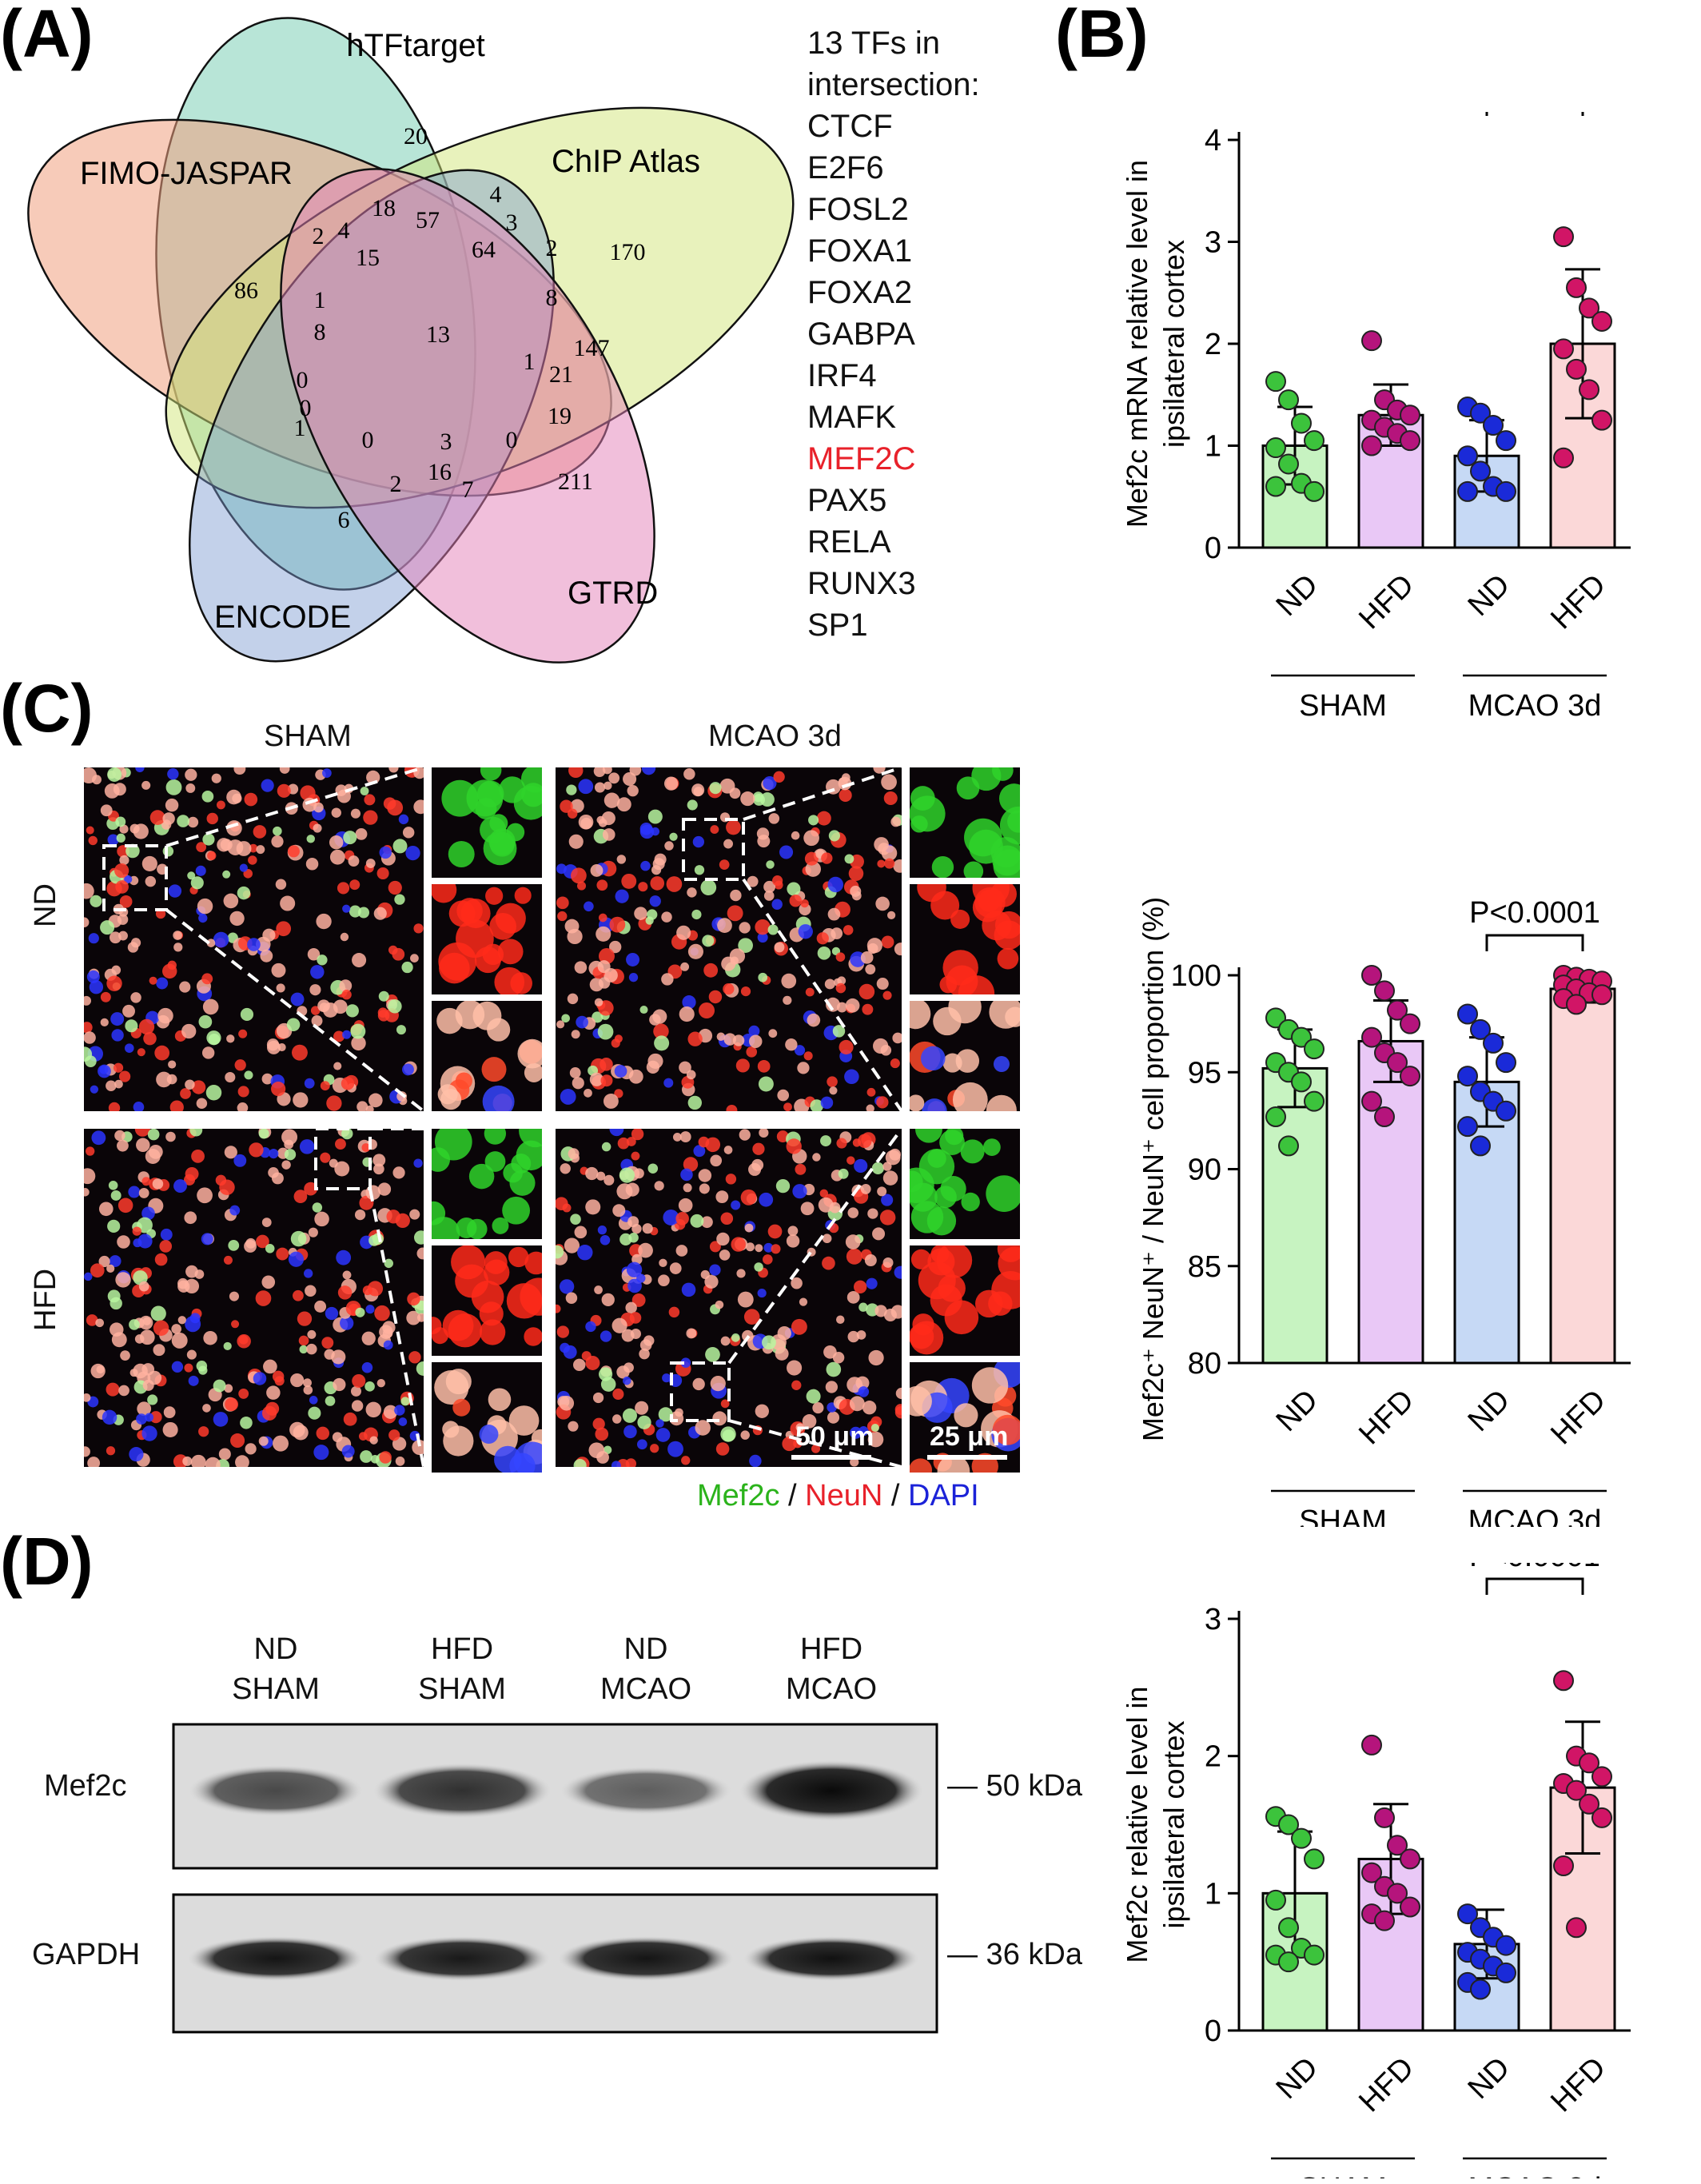 Image resolution: width=1701 pixels, height=2184 pixels. What do you see at coordinates (1137, 344) in the screenshot?
I see `y-axis-label: Mef2c mRNA relative level in` at bounding box center [1137, 344].